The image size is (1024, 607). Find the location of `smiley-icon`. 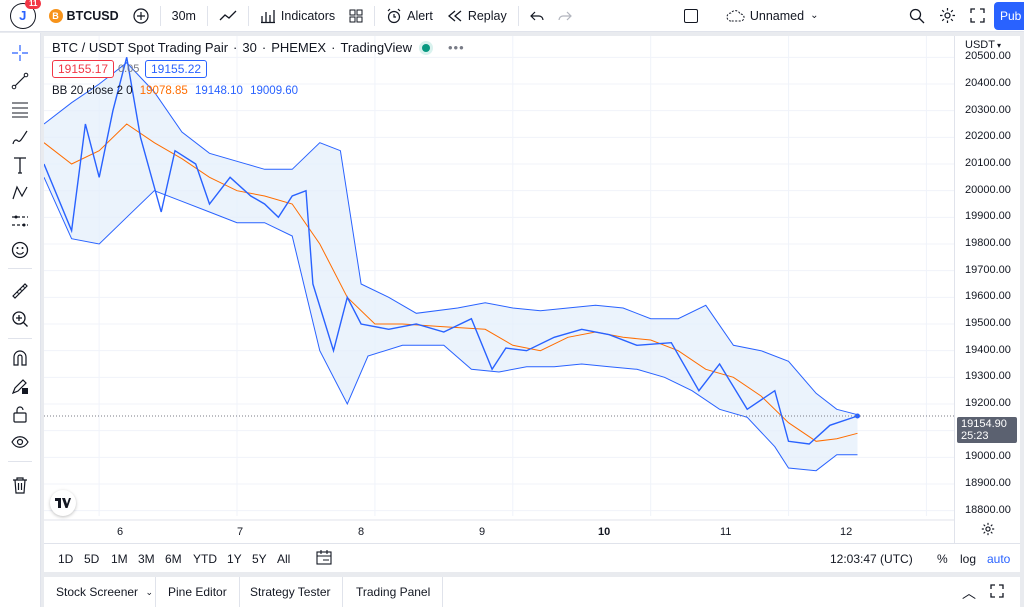

smiley-icon is located at coordinates (20, 250).